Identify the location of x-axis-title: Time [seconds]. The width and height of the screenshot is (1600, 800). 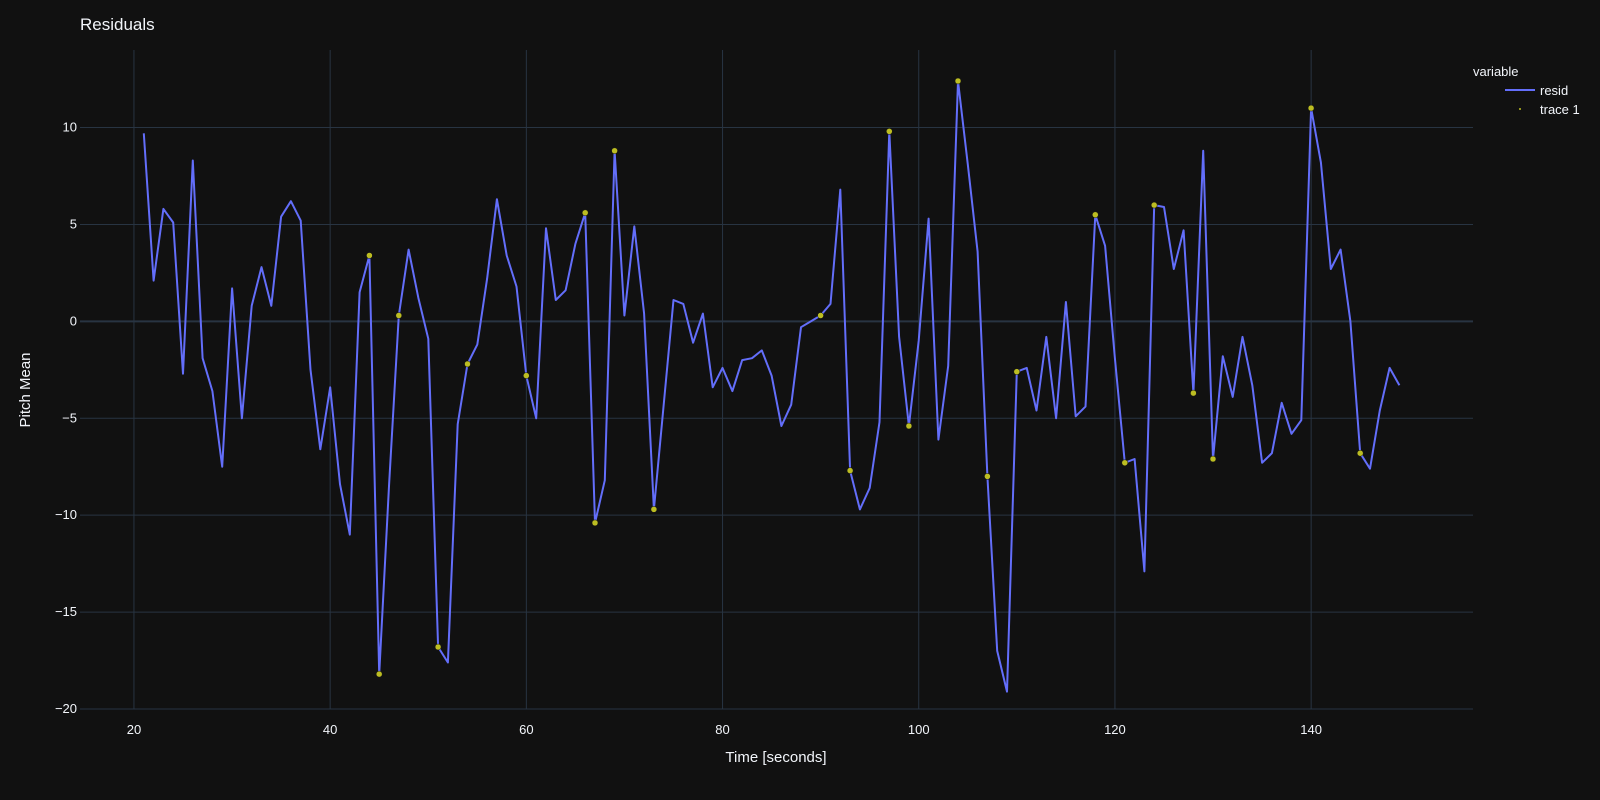
(775, 757).